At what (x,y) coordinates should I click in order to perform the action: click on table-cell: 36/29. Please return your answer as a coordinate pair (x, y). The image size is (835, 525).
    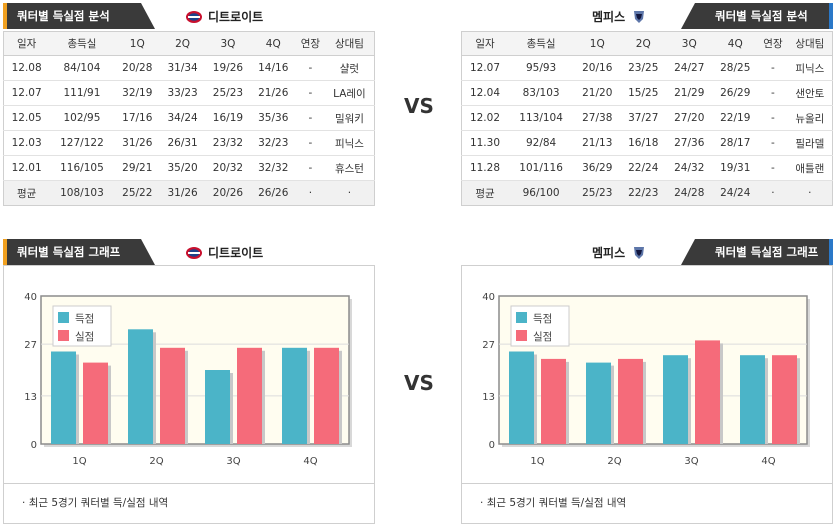
    Looking at the image, I should click on (597, 168).